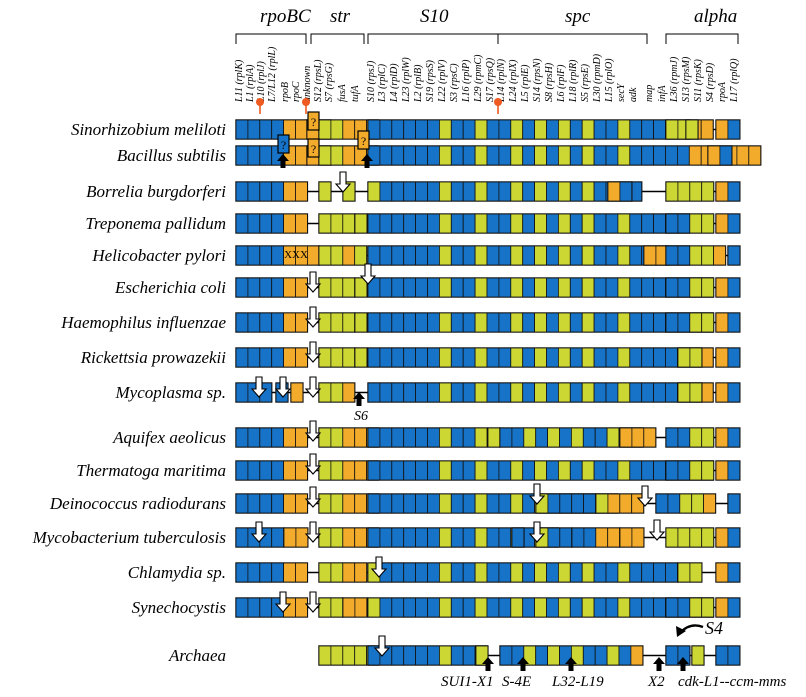 Image resolution: width=806 pixels, height=697 pixels. I want to click on gene-label: S3 (rpsC), so click(454, 82).